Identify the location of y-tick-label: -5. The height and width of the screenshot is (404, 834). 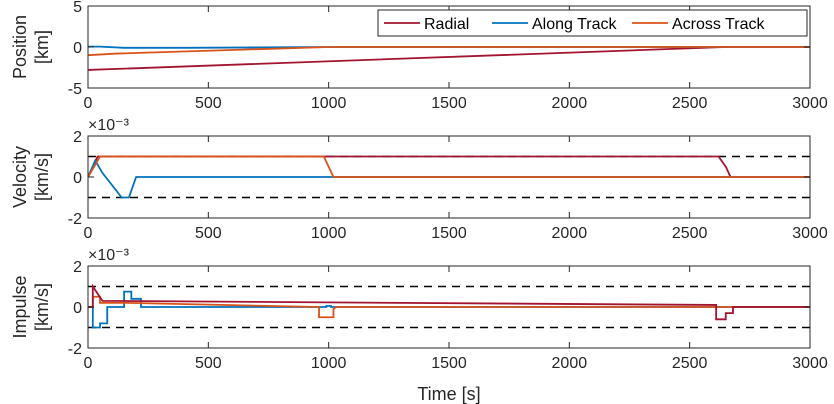
(75, 89).